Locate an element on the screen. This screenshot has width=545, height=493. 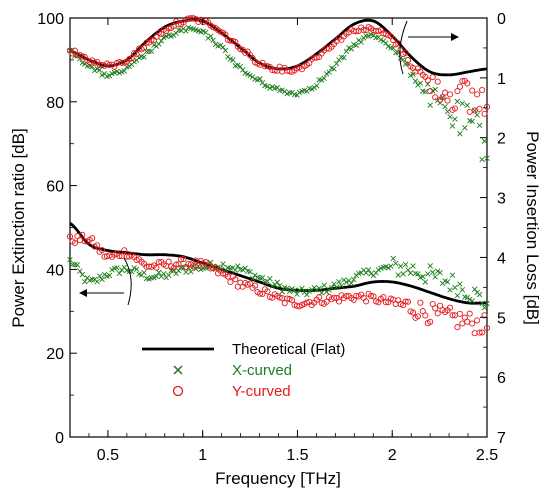
legend: Theoretical (Flat) X-curved Y-curved is located at coordinates (243, 370).